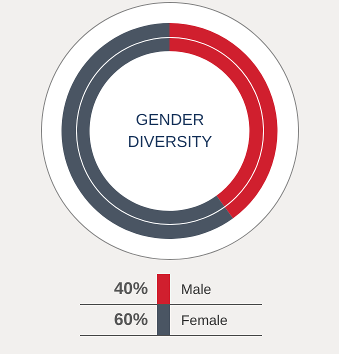  Describe the element at coordinates (196, 289) in the screenshot. I see `legend-label: Male` at that location.